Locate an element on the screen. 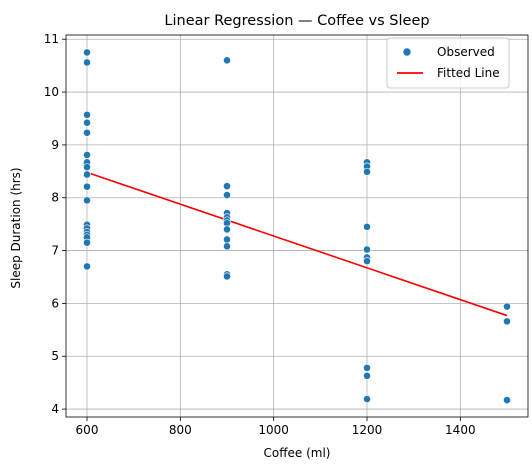  legend-label-fitted: Fitted Line is located at coordinates (468, 73).